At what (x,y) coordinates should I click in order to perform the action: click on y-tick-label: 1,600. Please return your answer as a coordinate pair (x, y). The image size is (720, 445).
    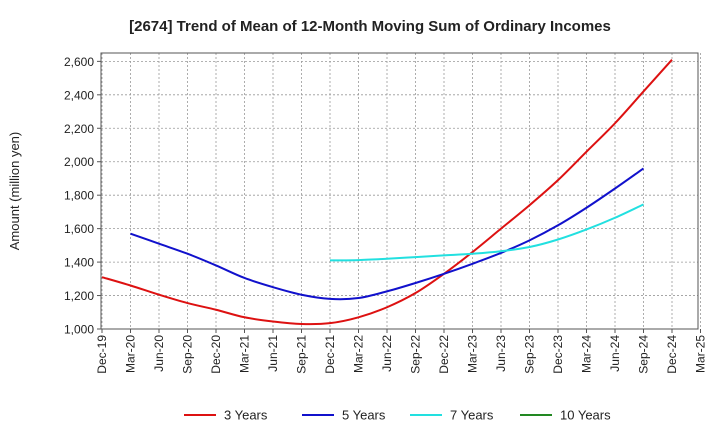
    Looking at the image, I should click on (79, 229).